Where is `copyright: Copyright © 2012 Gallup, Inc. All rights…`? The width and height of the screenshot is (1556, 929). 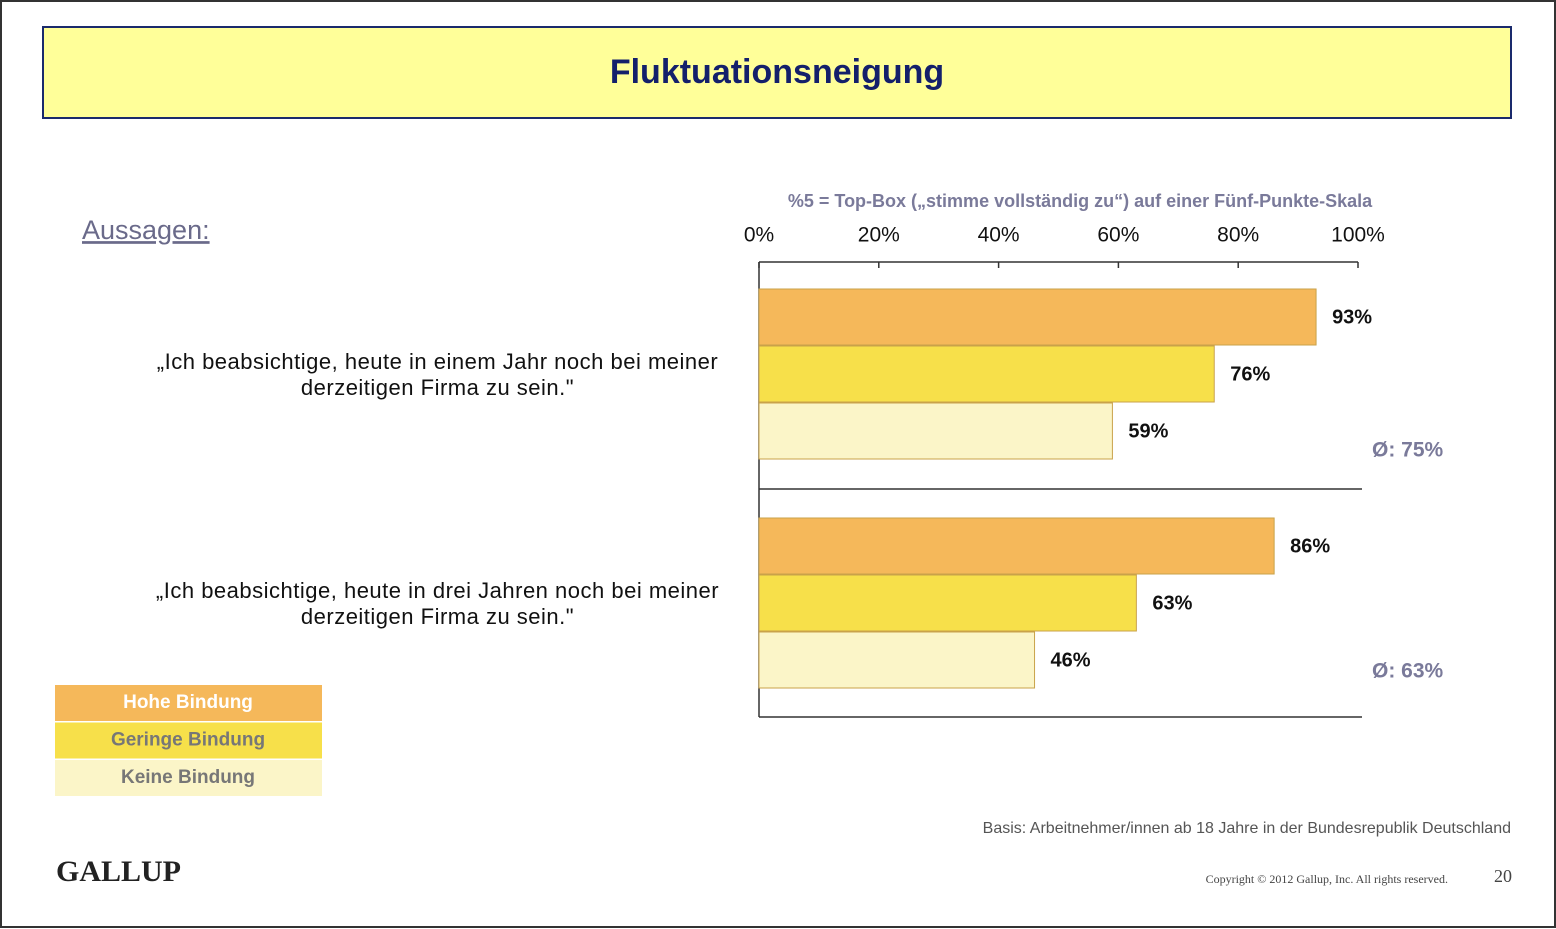 copyright: Copyright © 2012 Gallup, Inc. All rights… is located at coordinates (1327, 879).